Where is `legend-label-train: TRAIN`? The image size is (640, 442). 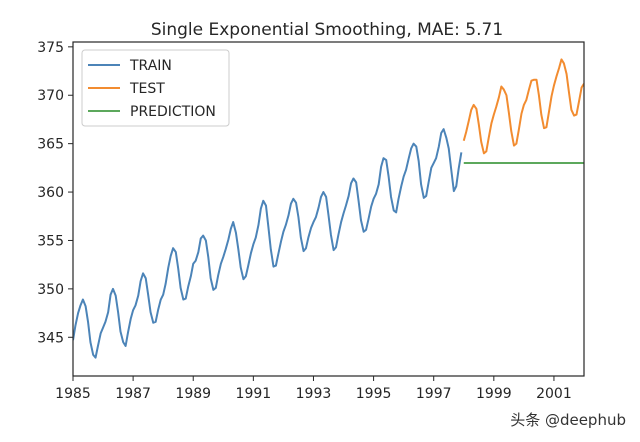 legend-label-train: TRAIN is located at coordinates (150, 66).